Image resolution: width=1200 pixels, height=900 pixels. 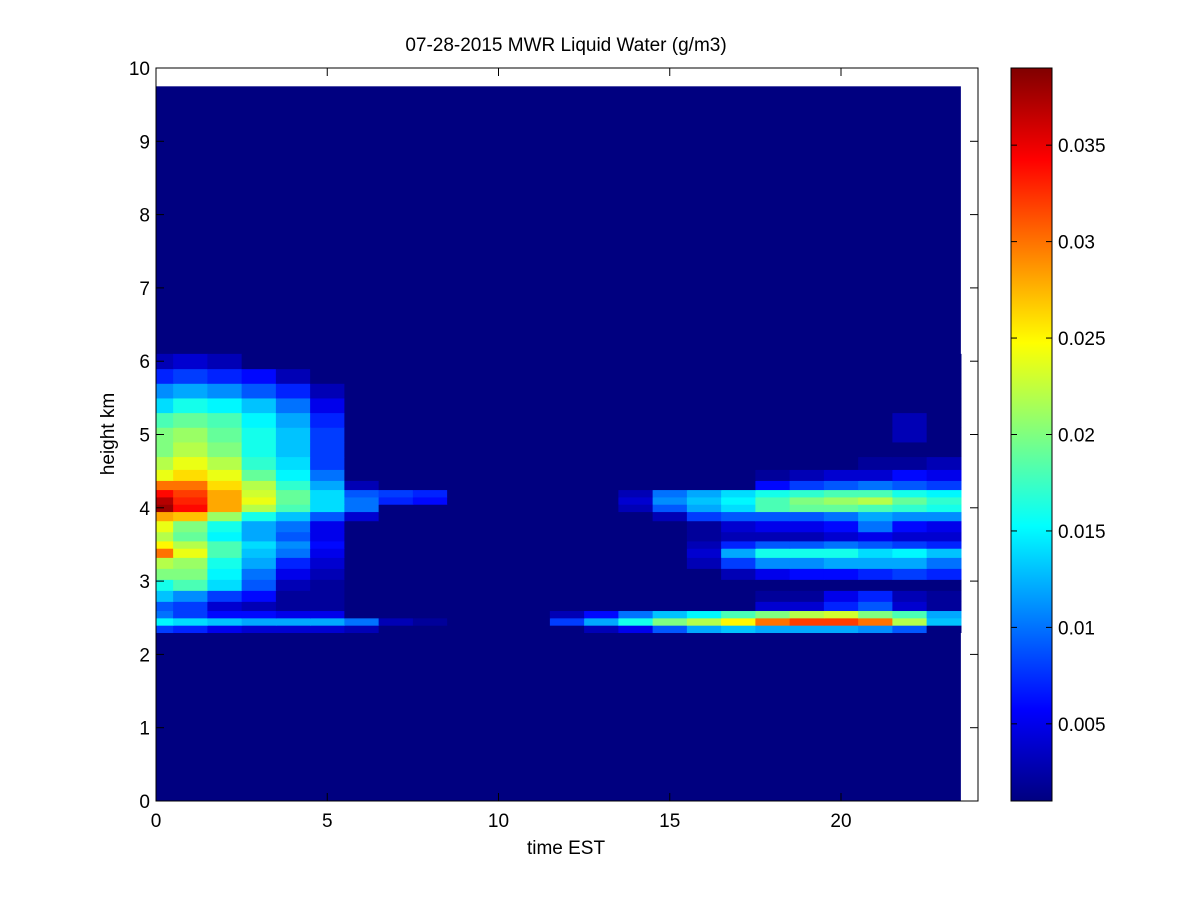 What do you see at coordinates (1058, 436) in the screenshot?
I see `colorbar-ticks: 0.005 0.01 0.015 0.02 0.025 0.03 0.035` at bounding box center [1058, 436].